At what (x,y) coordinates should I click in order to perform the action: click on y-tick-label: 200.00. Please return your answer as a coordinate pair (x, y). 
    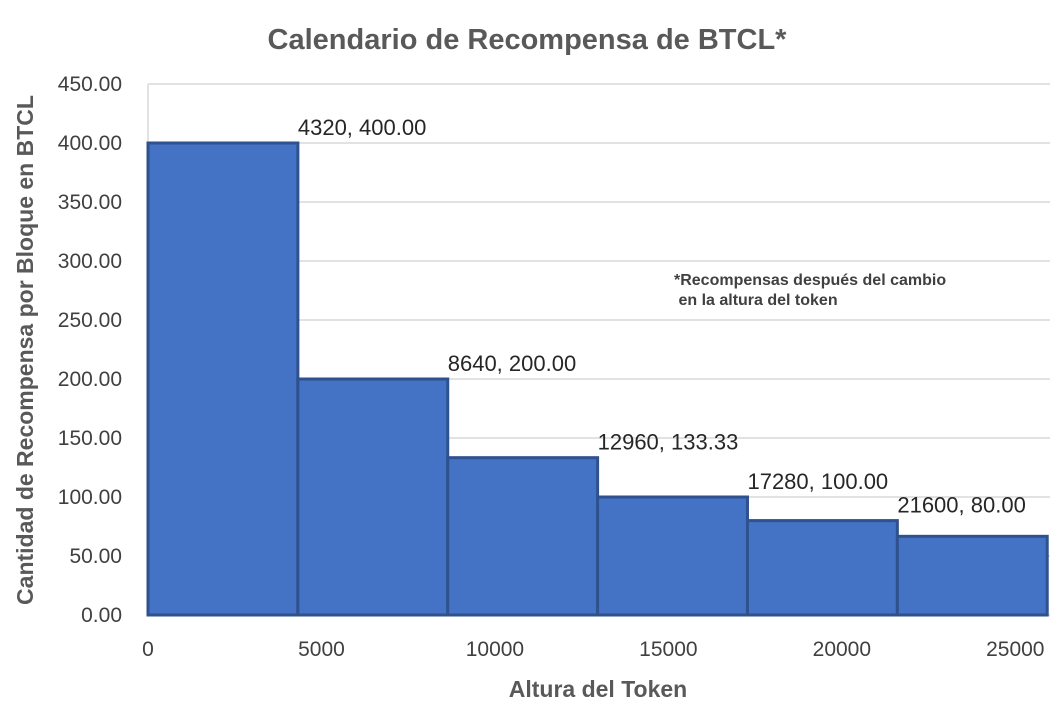
    Looking at the image, I should click on (90, 379).